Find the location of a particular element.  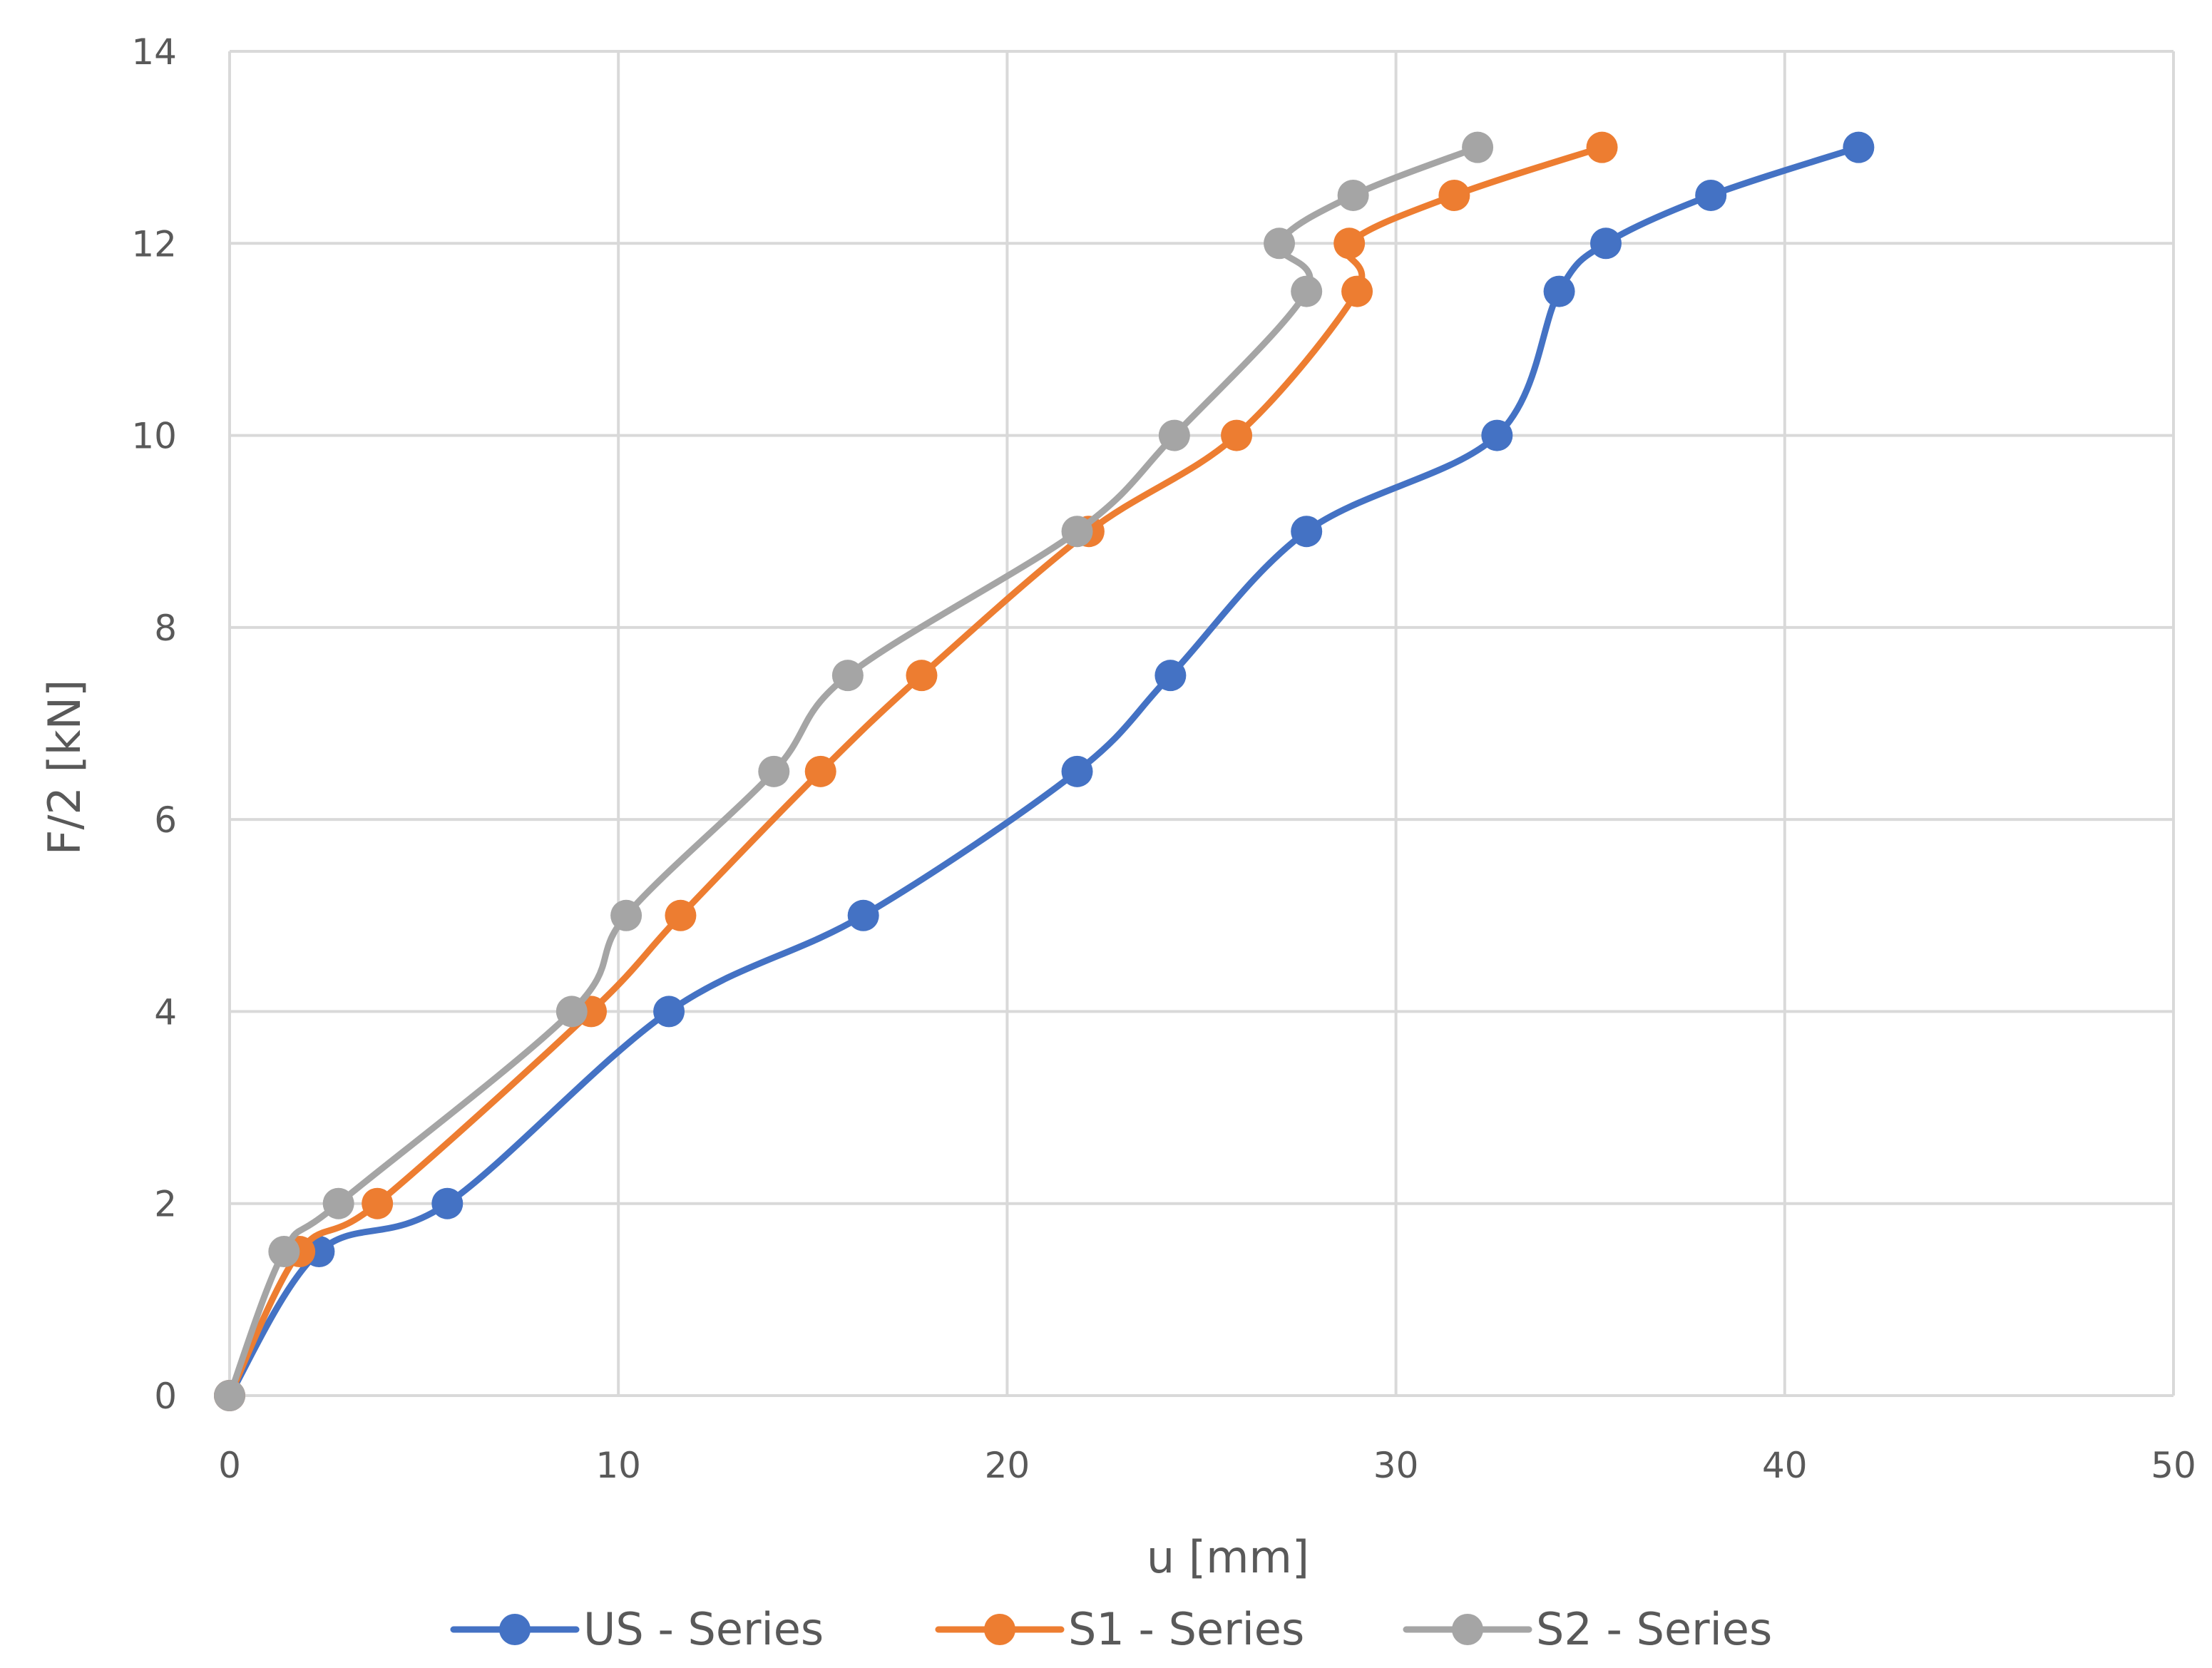

legend: US - Series S1 - Series S2 - Series is located at coordinates (1111, 1629).